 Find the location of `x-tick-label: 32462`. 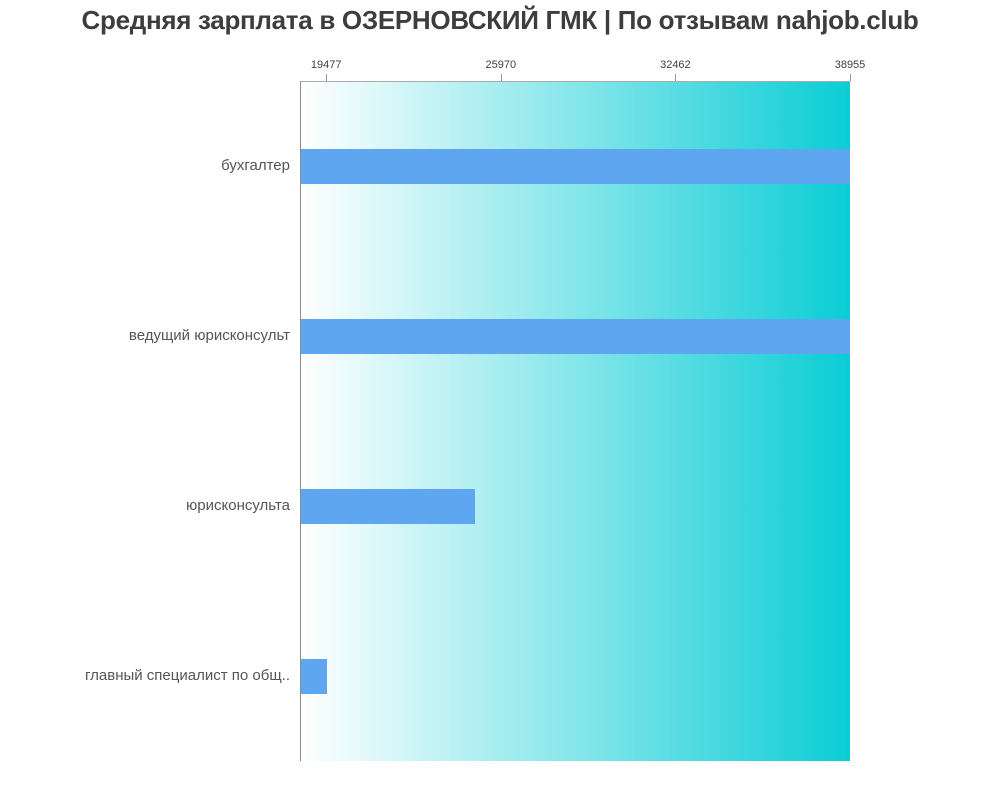

x-tick-label: 32462 is located at coordinates (675, 65).